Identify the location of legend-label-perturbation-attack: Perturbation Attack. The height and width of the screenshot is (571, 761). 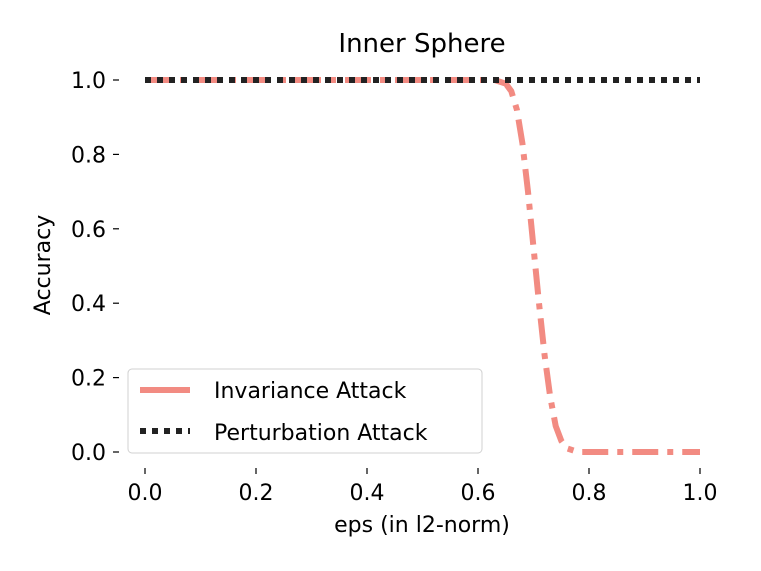
(321, 433).